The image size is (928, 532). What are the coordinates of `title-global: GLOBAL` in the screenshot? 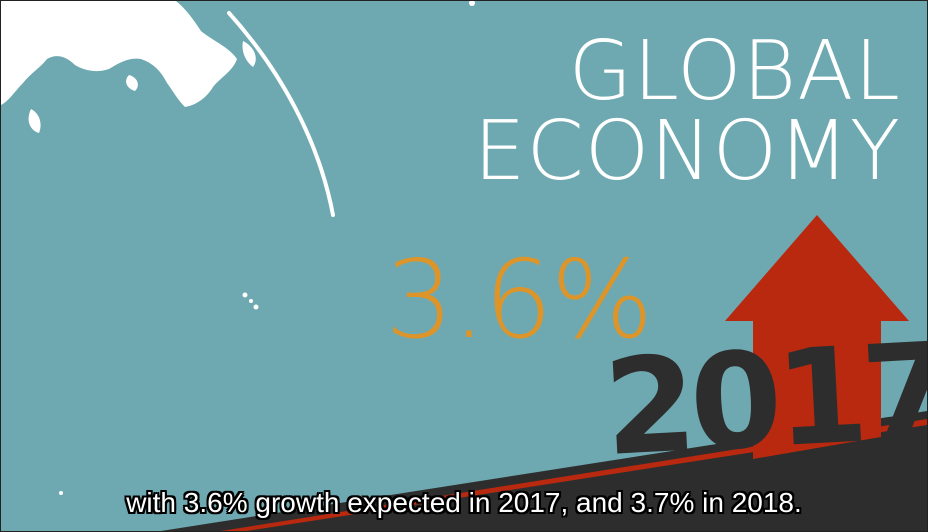 It's located at (734, 71).